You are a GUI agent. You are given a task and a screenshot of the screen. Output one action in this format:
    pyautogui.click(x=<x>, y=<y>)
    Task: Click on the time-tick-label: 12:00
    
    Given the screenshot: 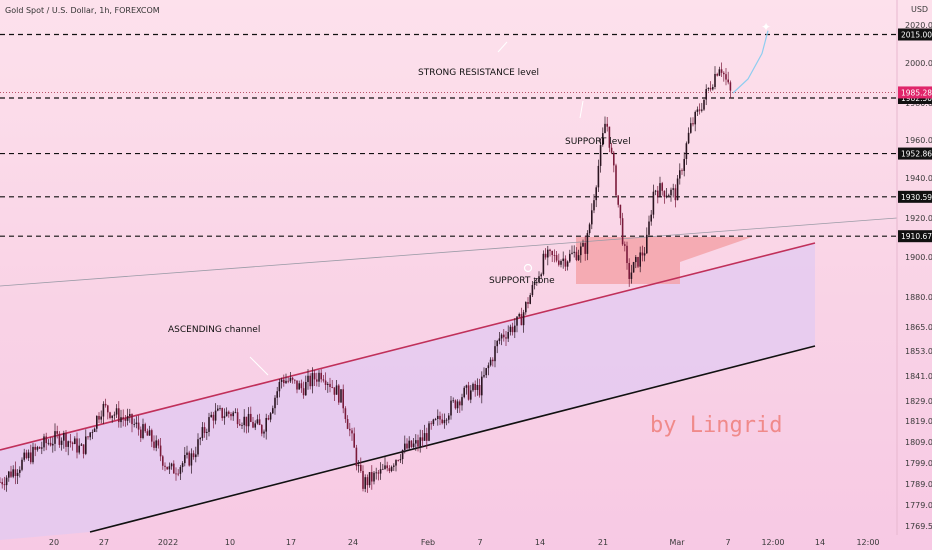 What is the action you would take?
    pyautogui.click(x=772, y=542)
    